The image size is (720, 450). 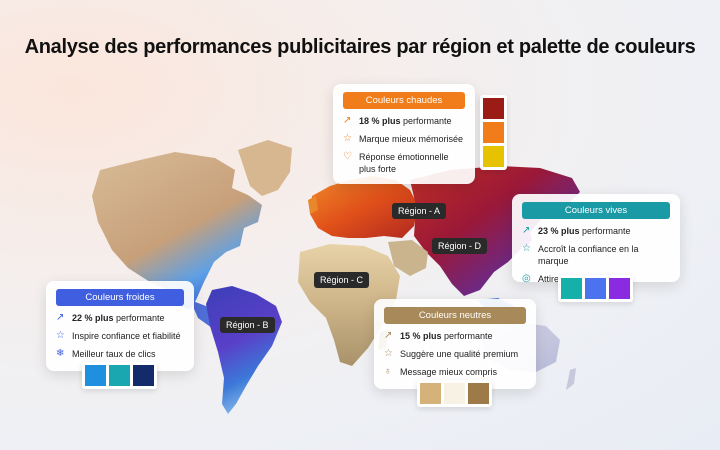 I want to click on north-america-shape, so click(x=177, y=231).